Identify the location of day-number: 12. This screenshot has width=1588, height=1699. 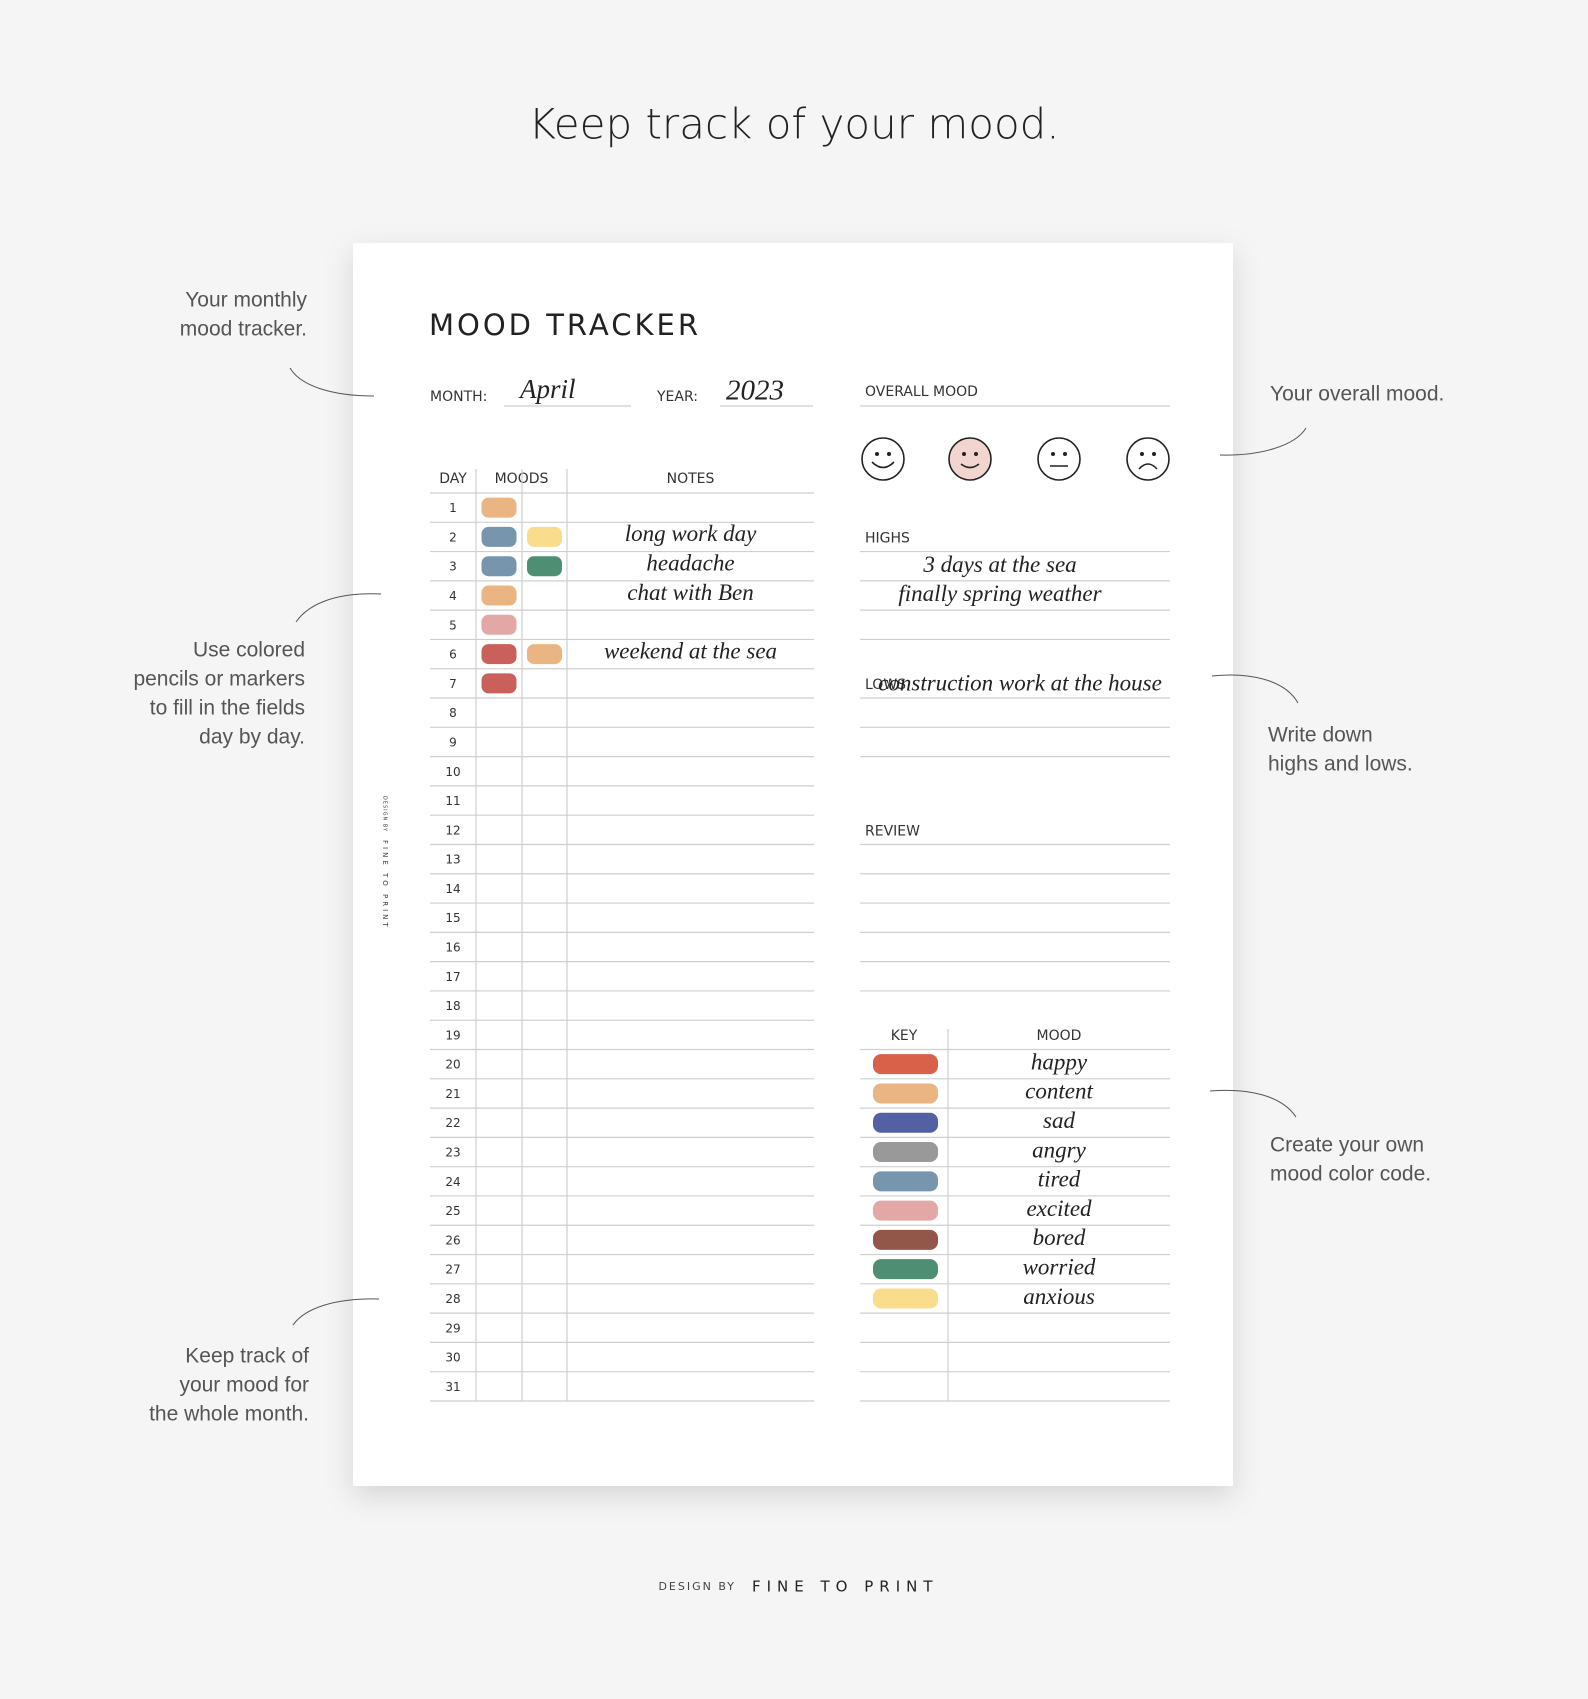
(452, 830).